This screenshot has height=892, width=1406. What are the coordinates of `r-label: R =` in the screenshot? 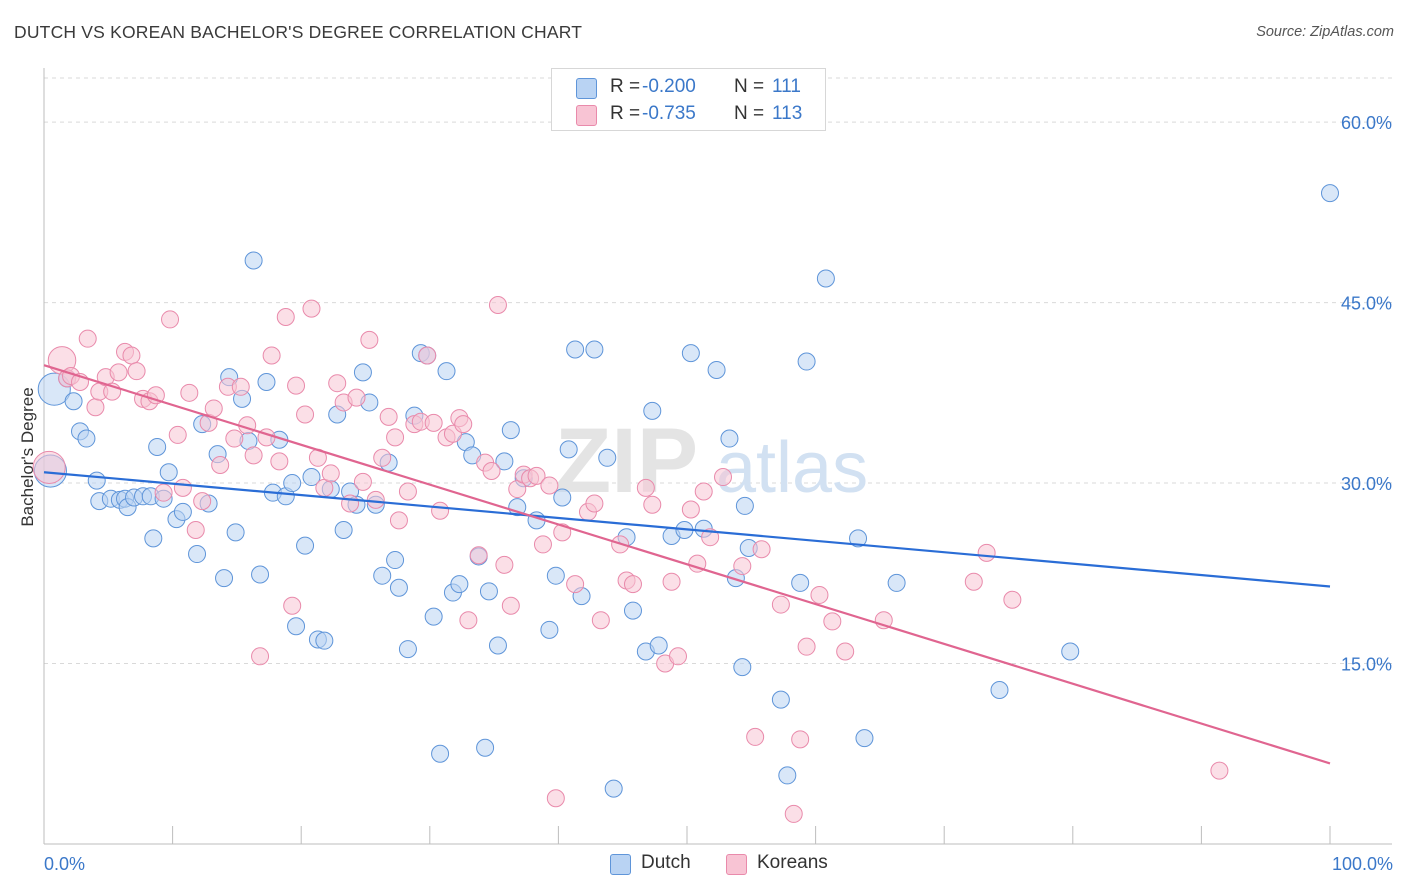 It's located at (625, 86).